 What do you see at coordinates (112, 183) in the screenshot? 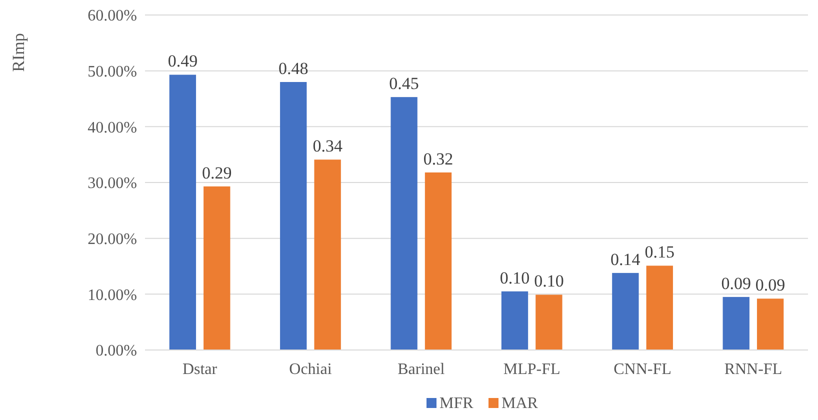
I see `y-tick-label: 30.00%` at bounding box center [112, 183].